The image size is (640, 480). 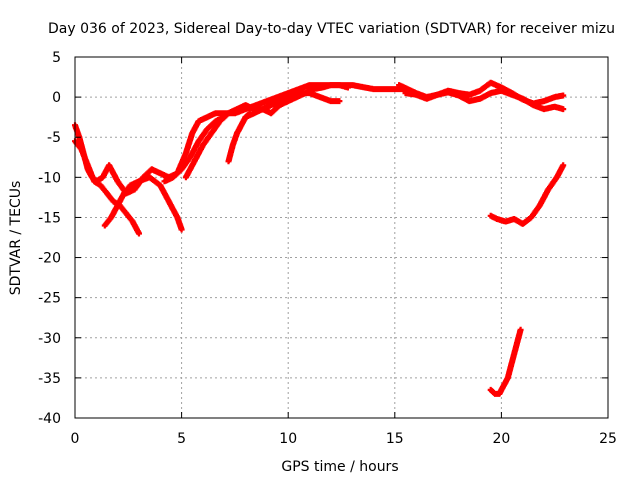 What do you see at coordinates (49, 259) in the screenshot?
I see `y-tick-label: -20` at bounding box center [49, 259].